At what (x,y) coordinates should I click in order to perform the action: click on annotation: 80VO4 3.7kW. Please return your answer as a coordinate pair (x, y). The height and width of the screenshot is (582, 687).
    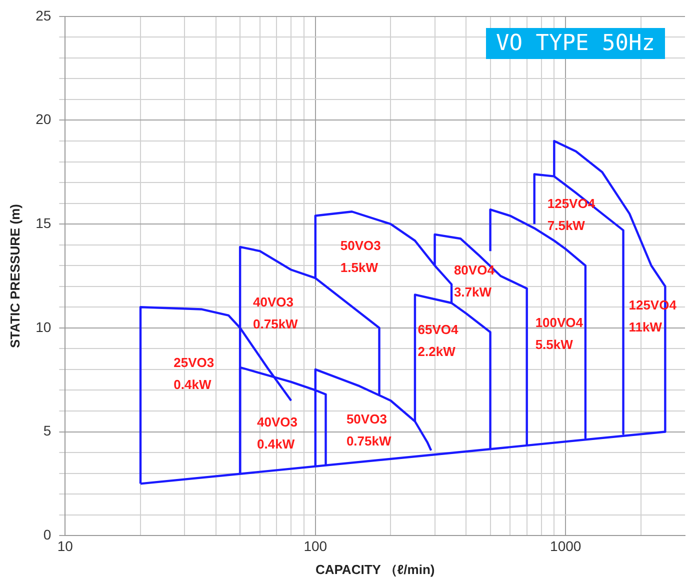
    Looking at the image, I should click on (475, 281).